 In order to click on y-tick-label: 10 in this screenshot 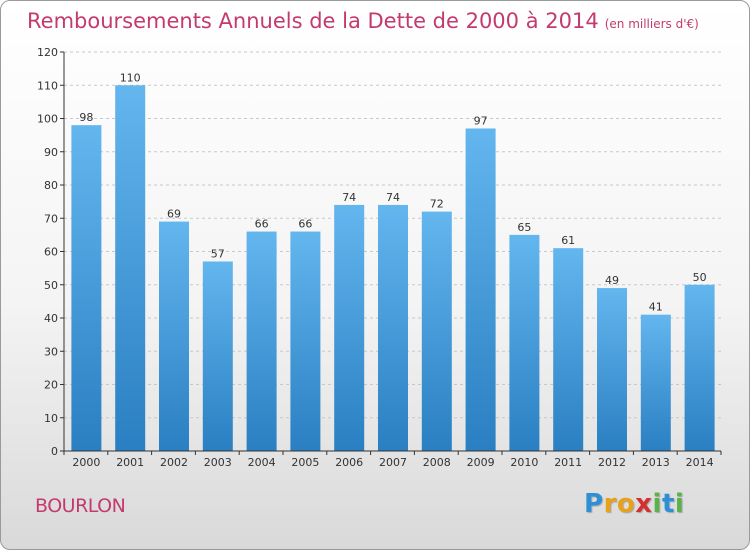, I will do `click(51, 418)`.